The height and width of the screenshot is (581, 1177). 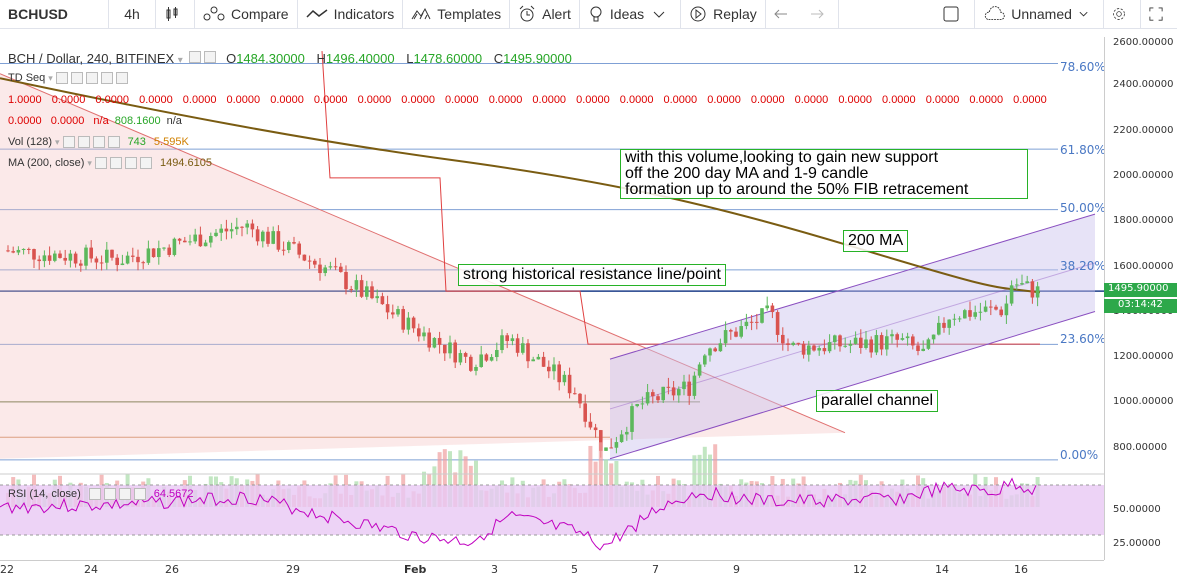 What do you see at coordinates (54, 14) in the screenshot?
I see `symbol-search: BCHUSD` at bounding box center [54, 14].